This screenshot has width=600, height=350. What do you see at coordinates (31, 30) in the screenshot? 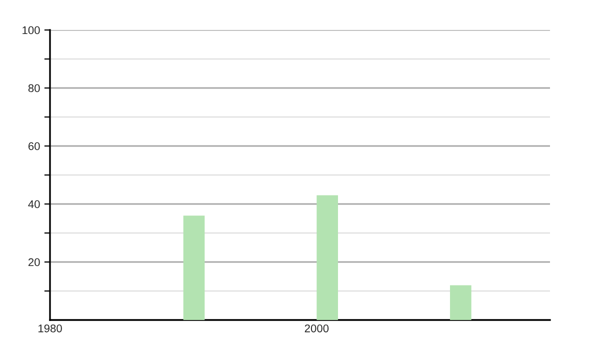
I see `y-tick-label: 100` at bounding box center [31, 30].